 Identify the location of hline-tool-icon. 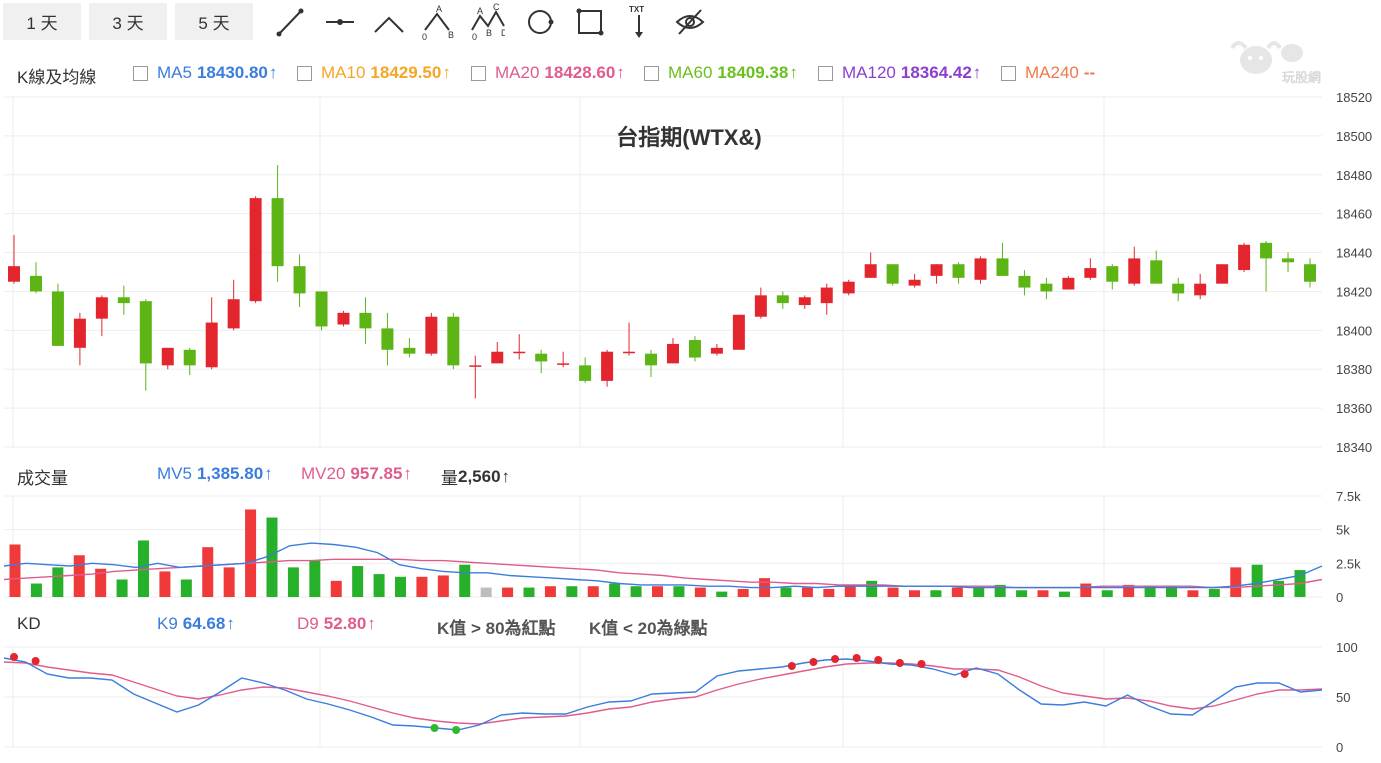
(340, 22).